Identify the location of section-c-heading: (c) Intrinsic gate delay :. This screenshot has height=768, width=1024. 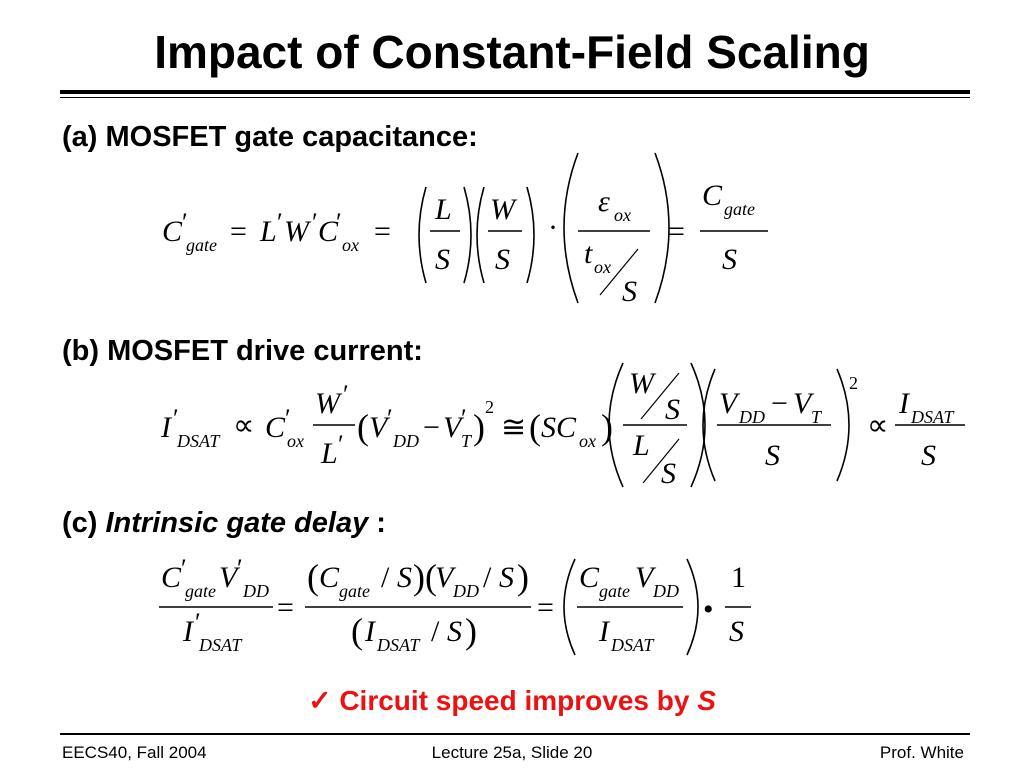
(224, 523).